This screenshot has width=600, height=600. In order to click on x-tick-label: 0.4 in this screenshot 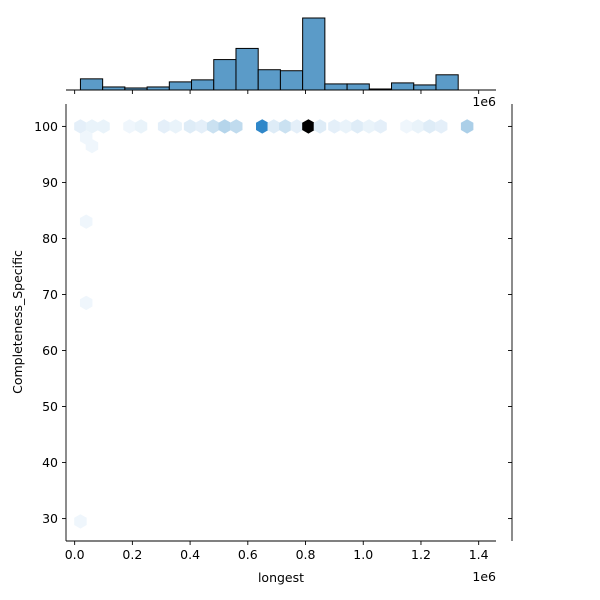, I will do `click(190, 554)`.